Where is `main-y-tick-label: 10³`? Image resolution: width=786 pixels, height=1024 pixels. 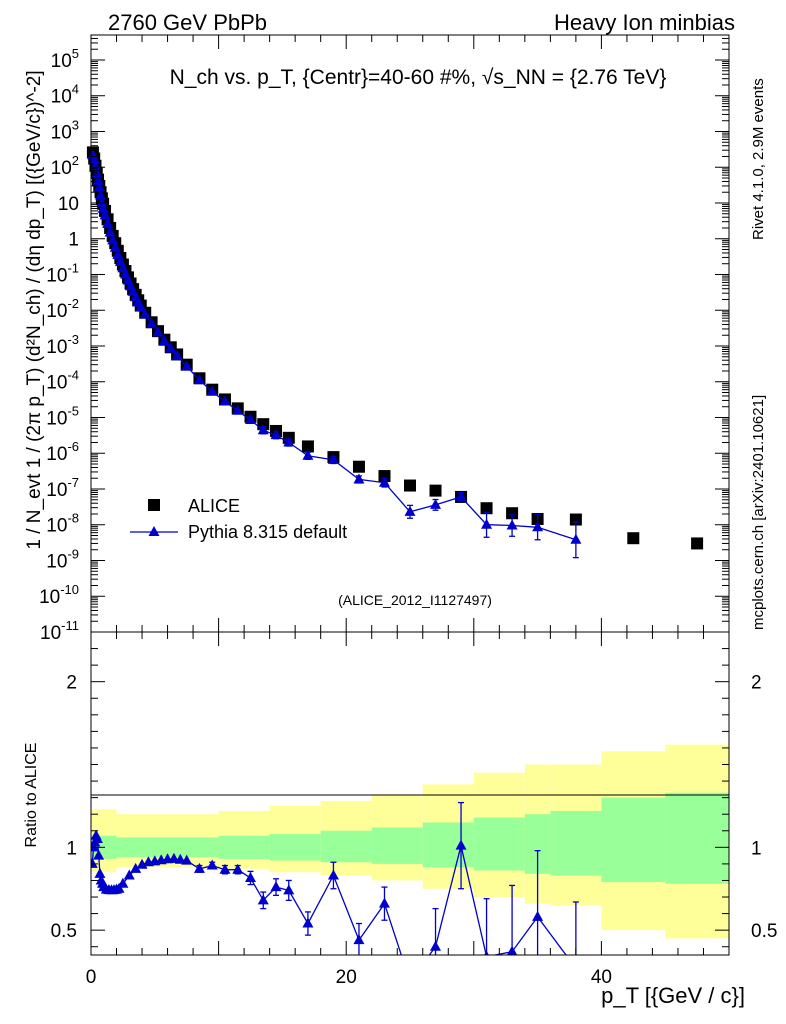
main-y-tick-label: 10³ is located at coordinates (65, 130).